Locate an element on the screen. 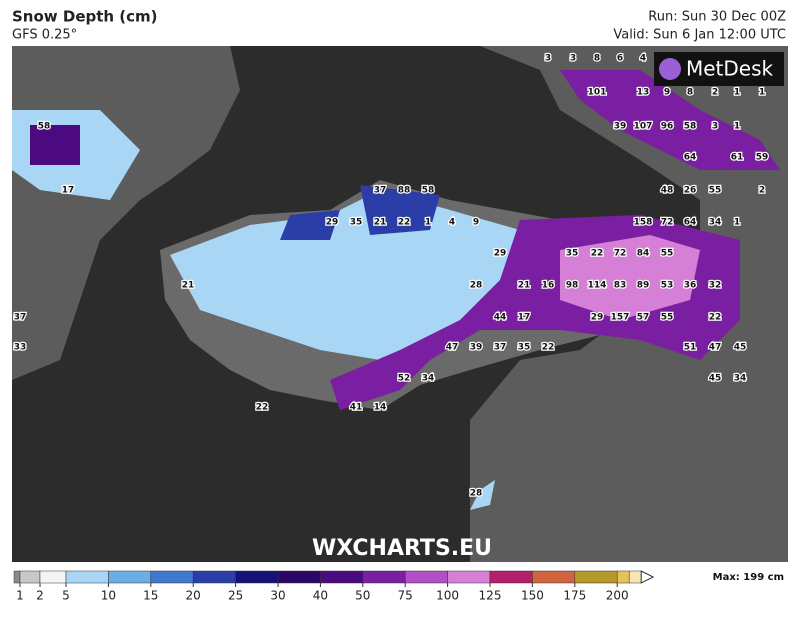  snow-depth-label: 4 is located at coordinates (643, 59).